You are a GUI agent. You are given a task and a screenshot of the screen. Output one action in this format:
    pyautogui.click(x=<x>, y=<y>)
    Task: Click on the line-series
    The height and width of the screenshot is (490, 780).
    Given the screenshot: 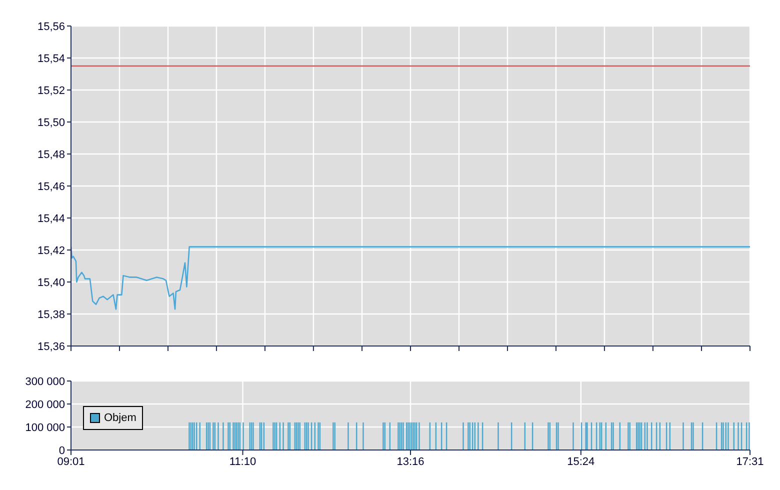 What is the action you would take?
    pyautogui.click(x=410, y=278)
    